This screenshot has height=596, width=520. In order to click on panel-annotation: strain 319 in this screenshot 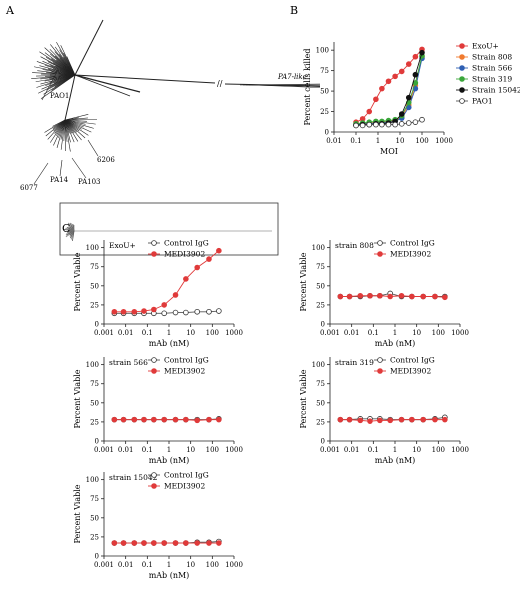, I will do `click(354, 362)`.